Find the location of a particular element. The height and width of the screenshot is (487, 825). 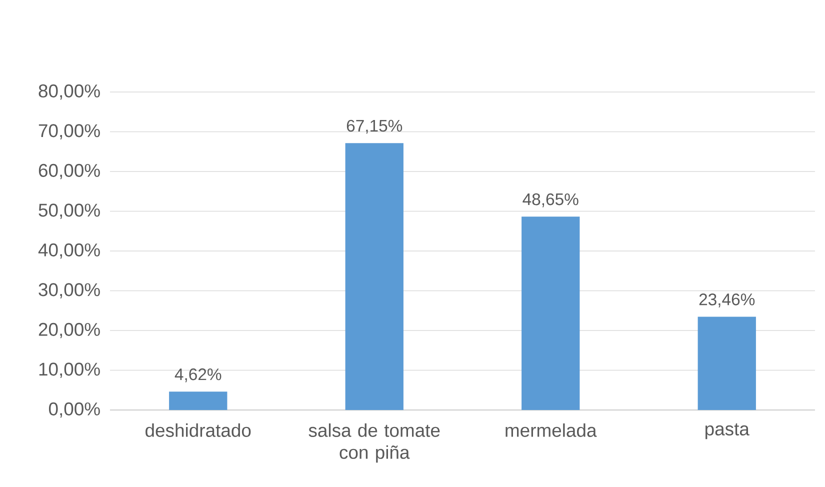

x-tick-label: deshidratado is located at coordinates (198, 430).